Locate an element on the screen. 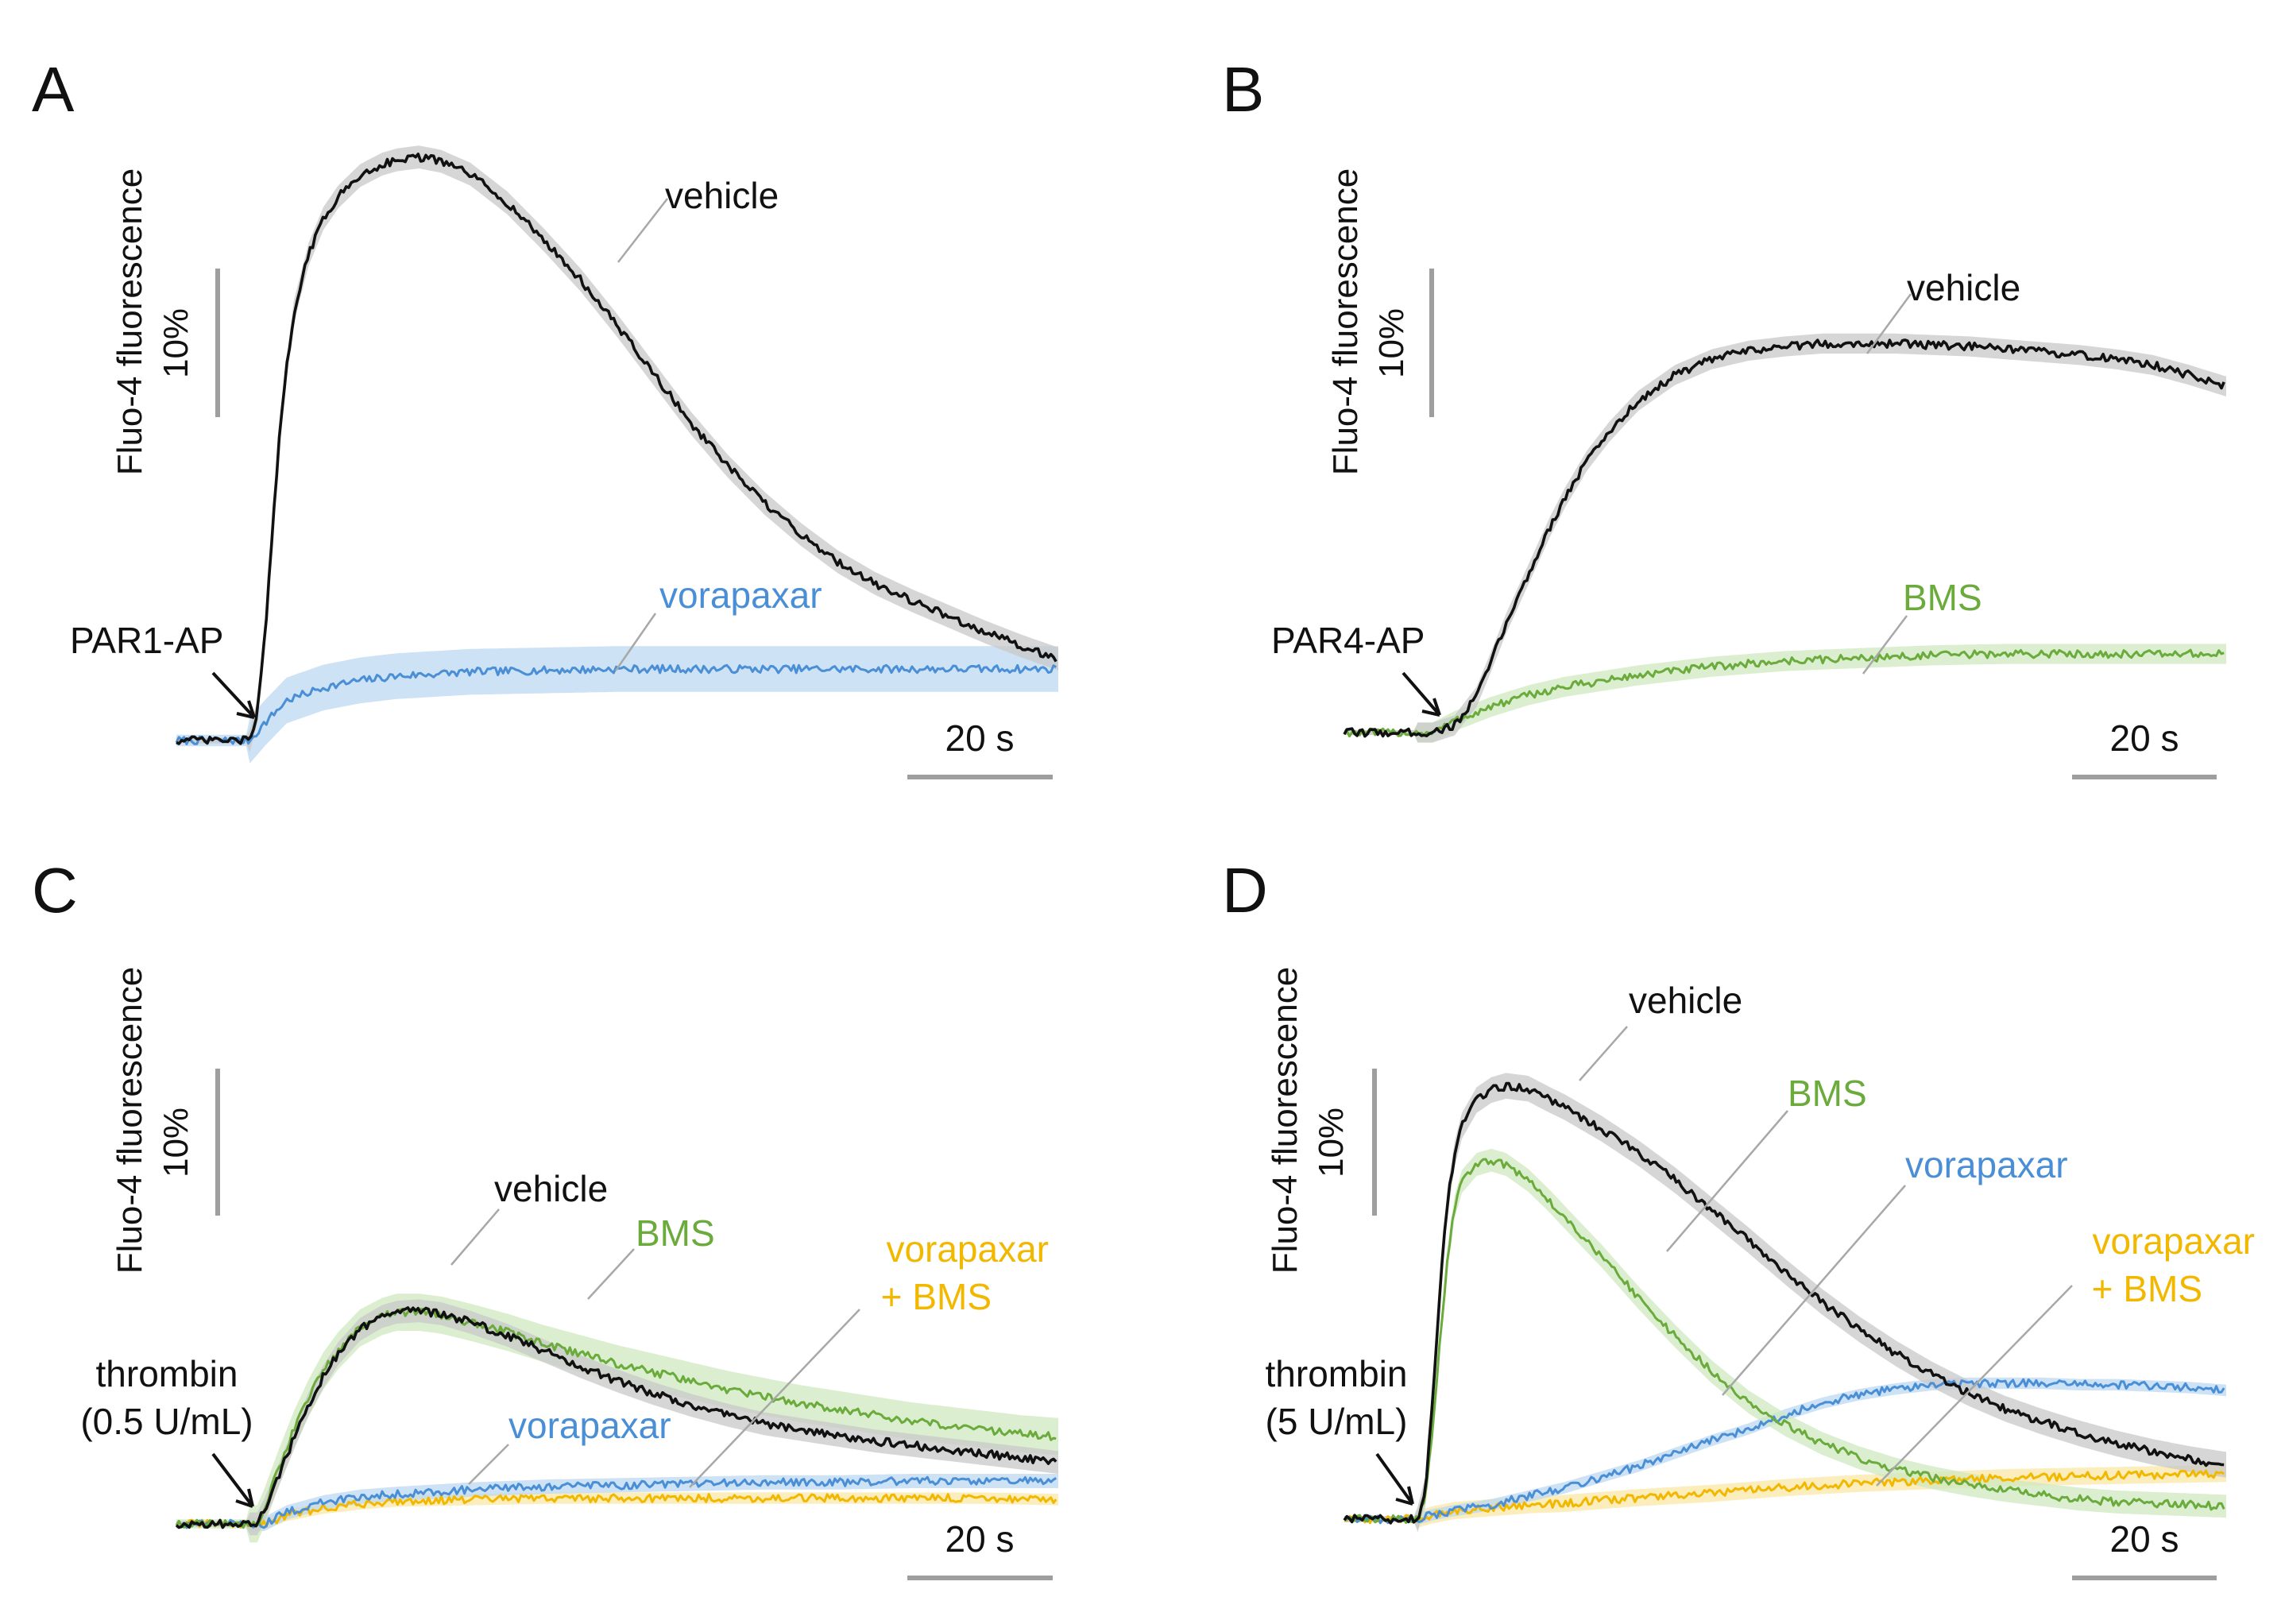 Image resolution: width=2285 pixels, height=1624 pixels. series-line-vehicle-a is located at coordinates (616, 449).